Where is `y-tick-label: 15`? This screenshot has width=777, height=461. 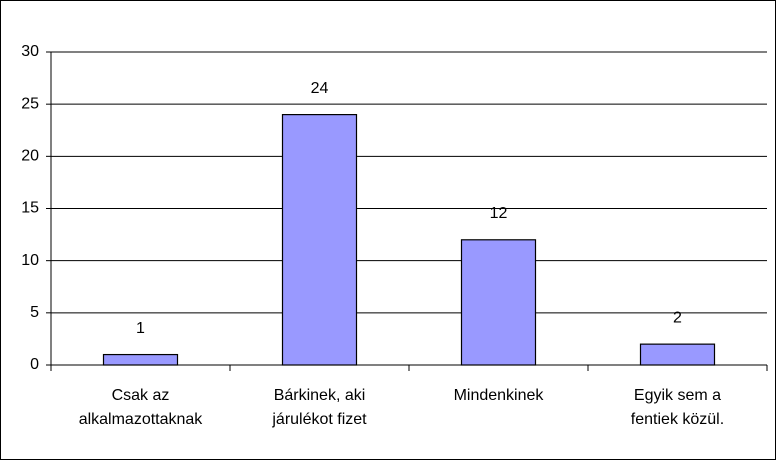 y-tick-label: 15 is located at coordinates (30, 208).